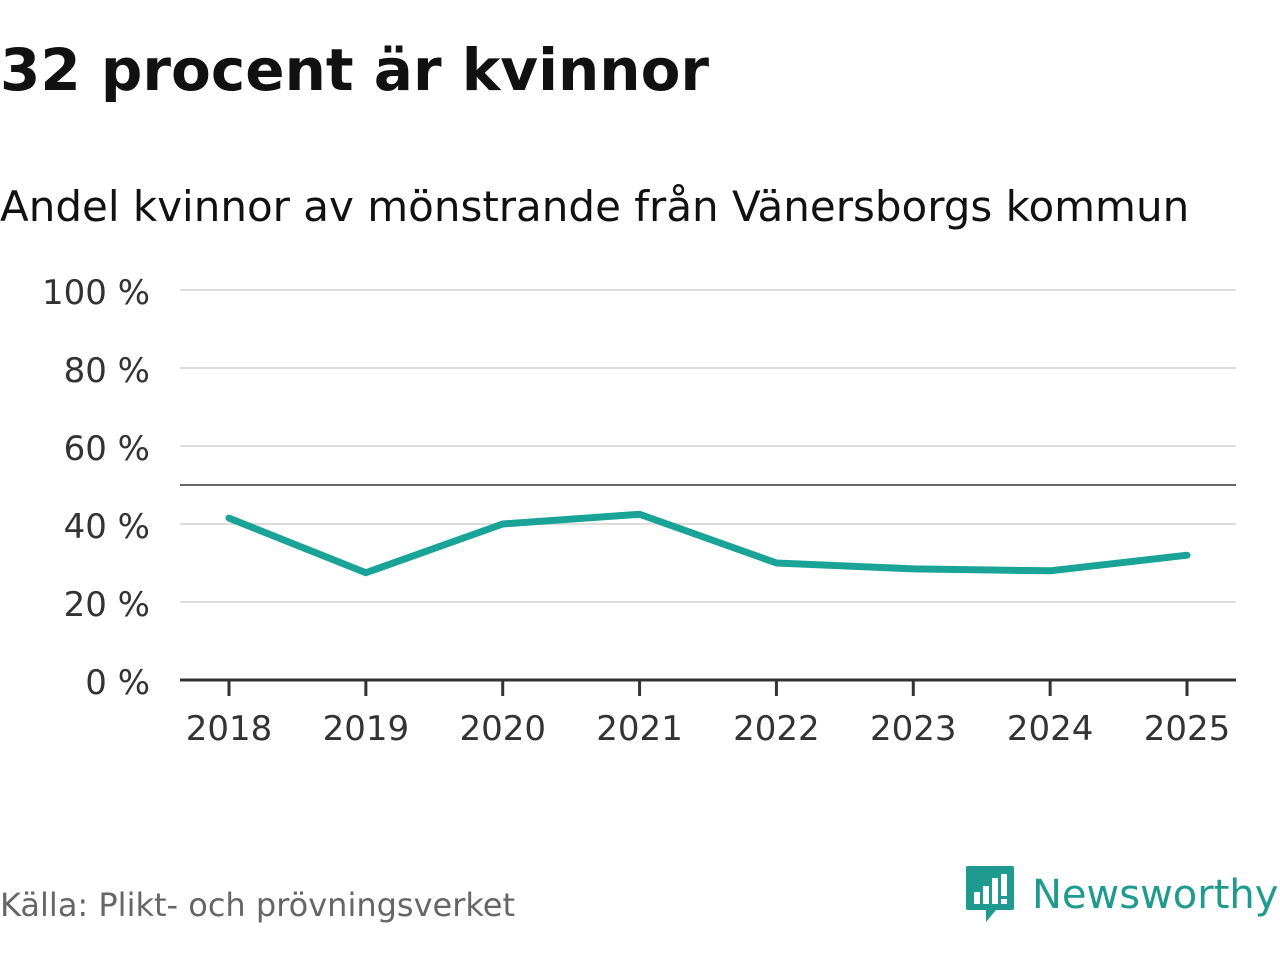 The width and height of the screenshot is (1280, 960). What do you see at coordinates (107, 371) in the screenshot?
I see `y-tick-label: 80 %` at bounding box center [107, 371].